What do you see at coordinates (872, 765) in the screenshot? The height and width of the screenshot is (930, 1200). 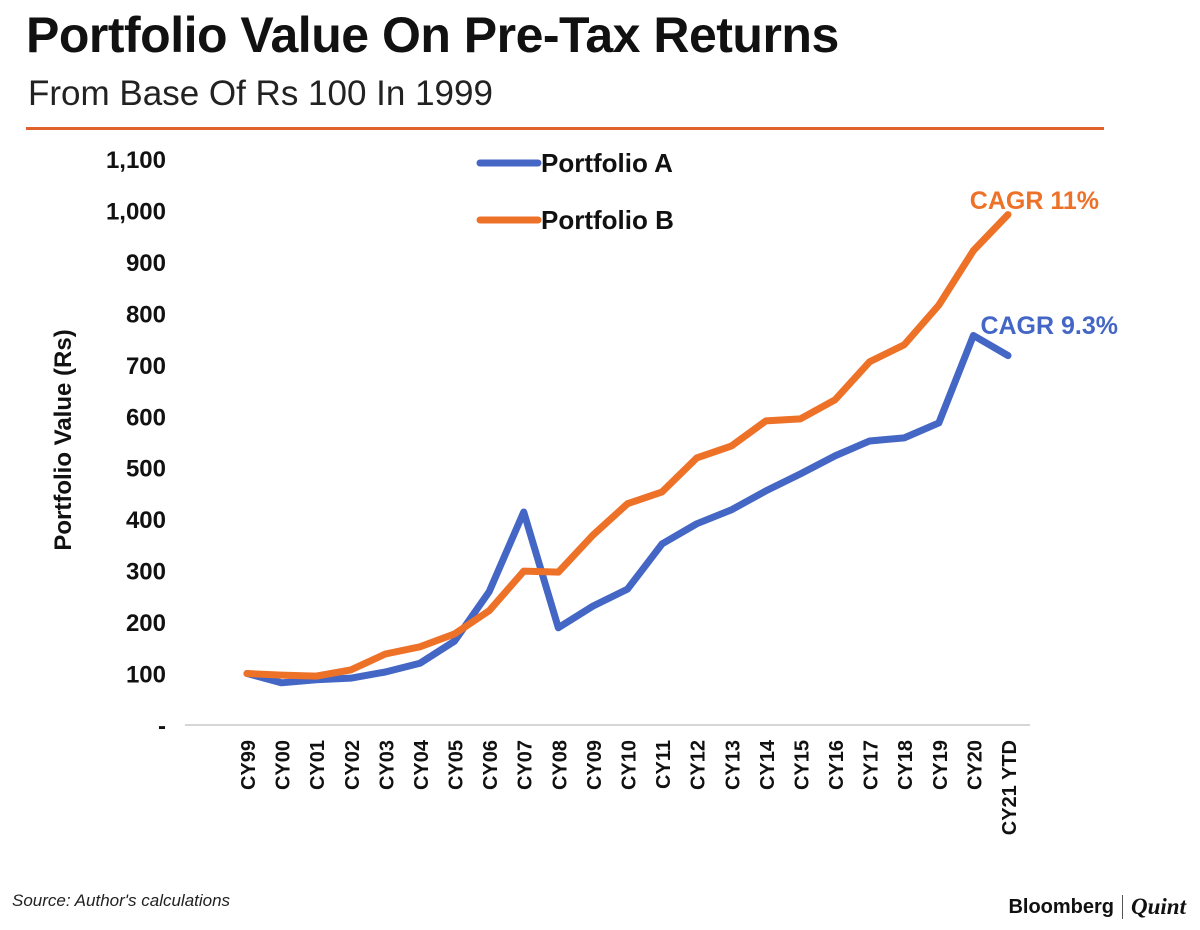 I see `x-tick-label: CY17` at bounding box center [872, 765].